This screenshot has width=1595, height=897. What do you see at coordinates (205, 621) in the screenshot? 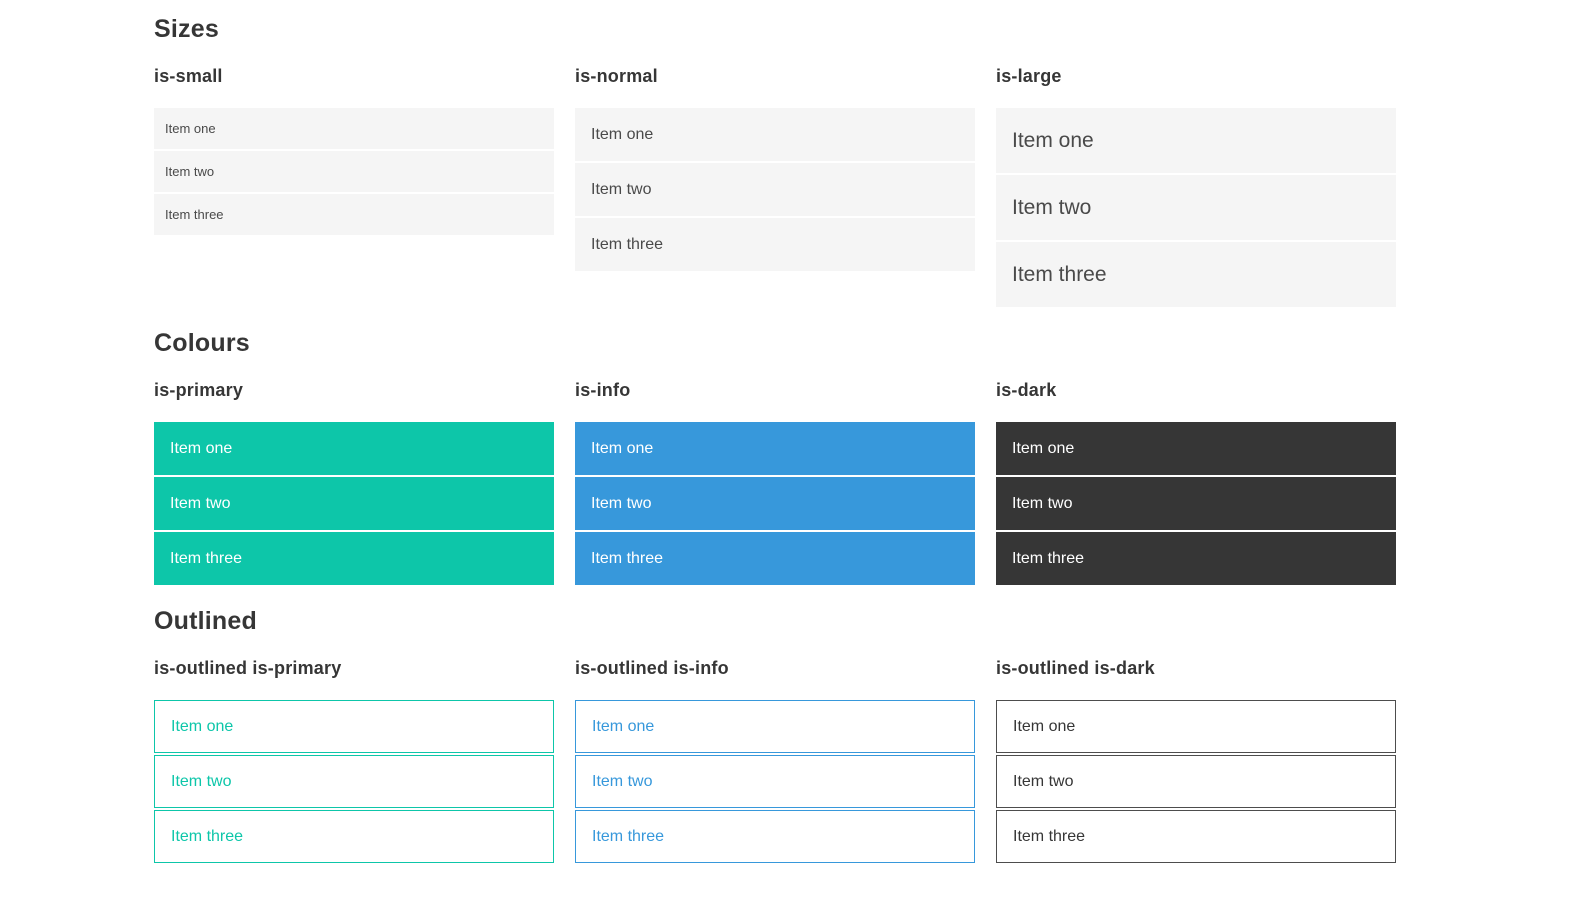
I see `section-title: Outlined` at bounding box center [205, 621].